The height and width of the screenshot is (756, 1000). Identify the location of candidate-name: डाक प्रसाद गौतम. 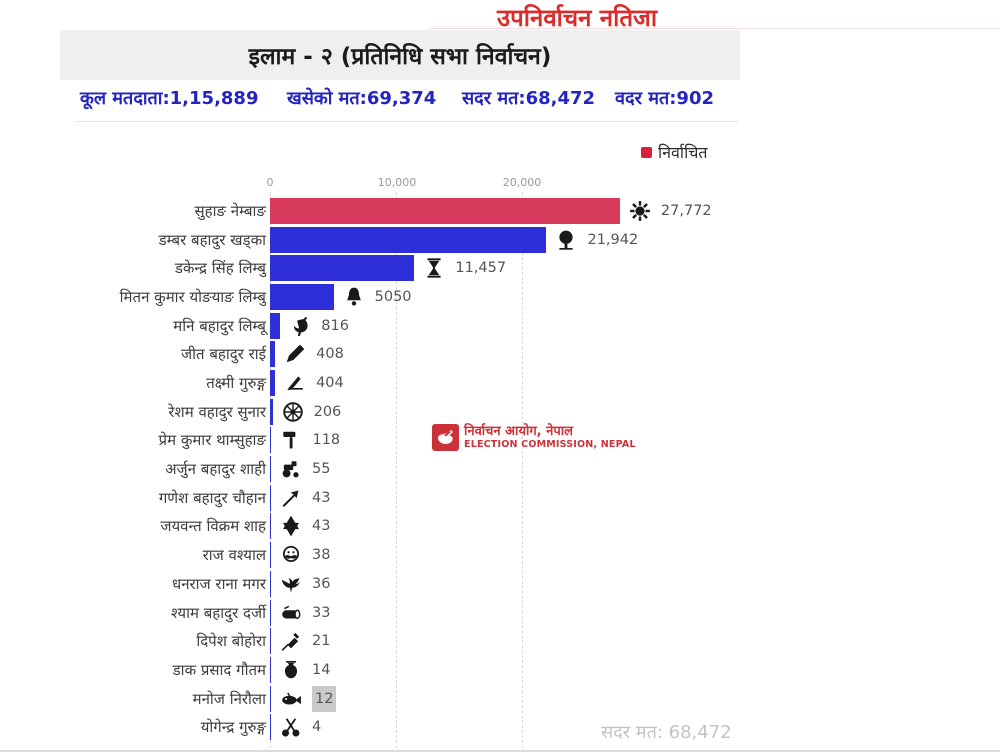
(219, 669).